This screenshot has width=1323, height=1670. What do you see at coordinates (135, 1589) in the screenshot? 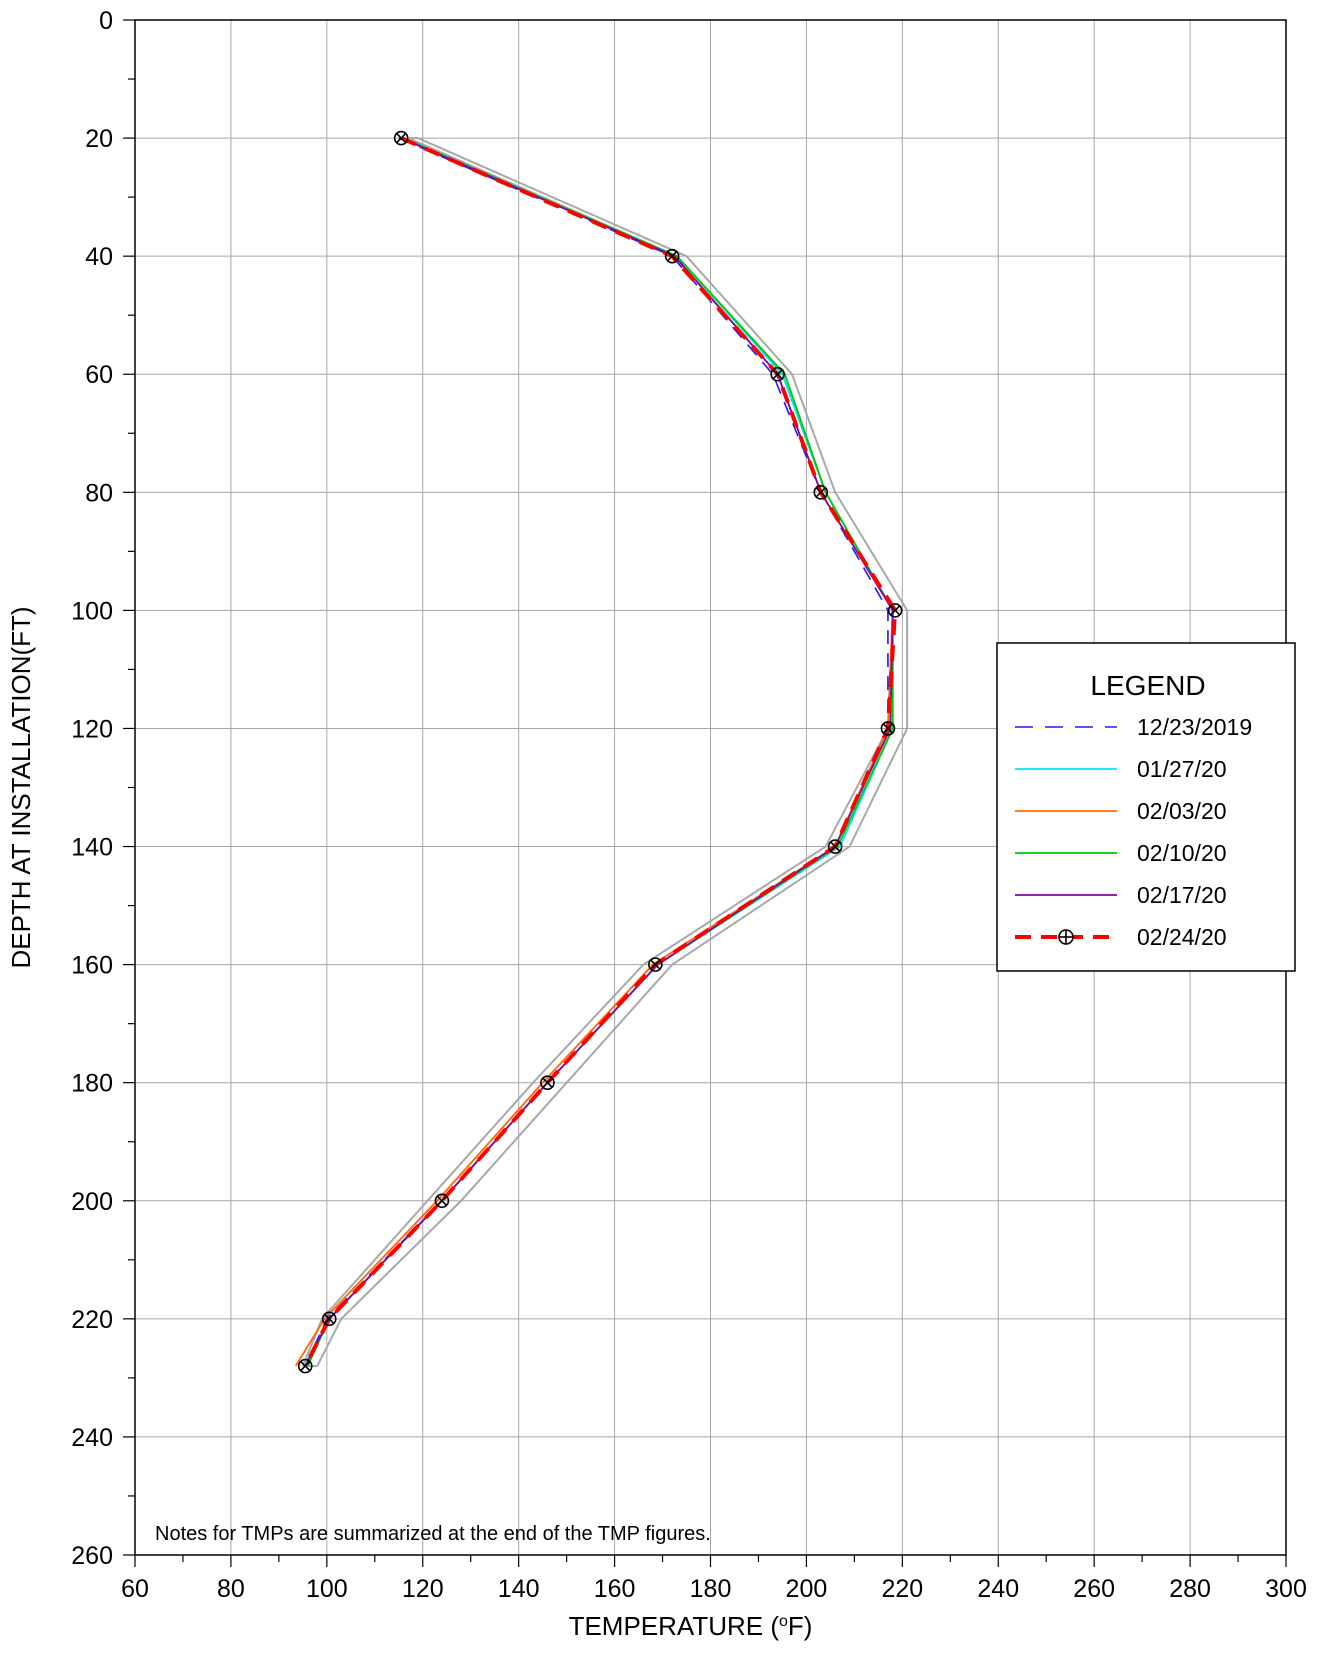
I see `x-tick-label: 60` at bounding box center [135, 1589].